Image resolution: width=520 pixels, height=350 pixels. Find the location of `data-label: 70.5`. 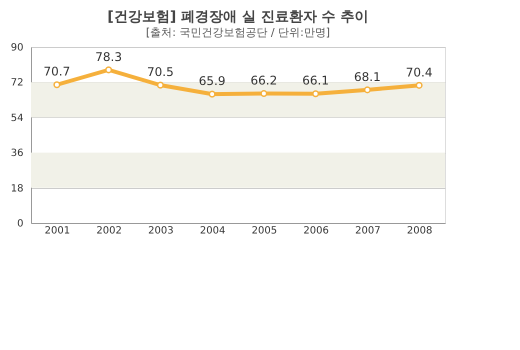

data-label: 70.5 is located at coordinates (160, 72).